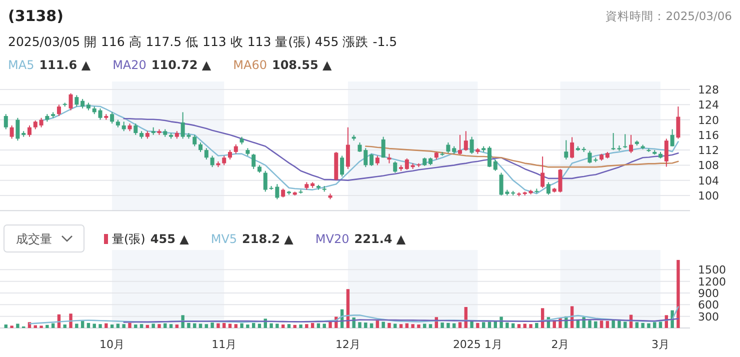 The width and height of the screenshot is (740, 357). What do you see at coordinates (477, 344) in the screenshot?
I see `x-tick-label: 2025 1月` at bounding box center [477, 344].